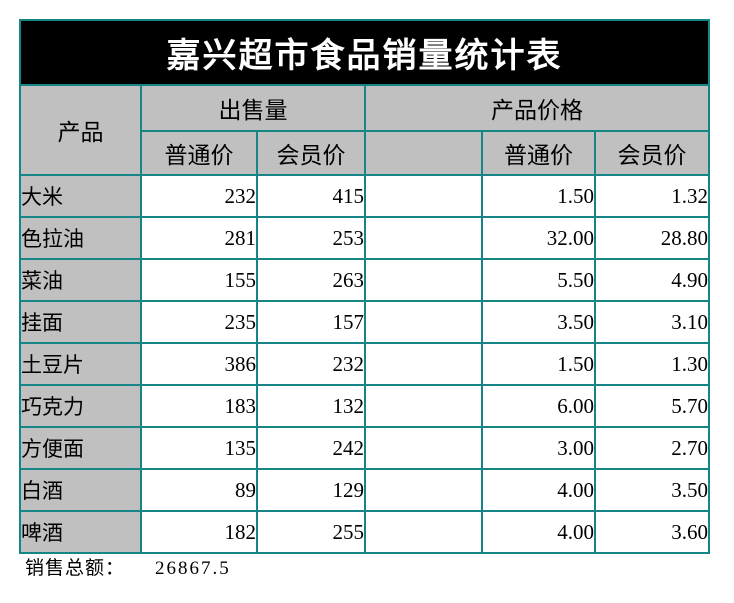 The image size is (734, 603). I want to click on price-normal-cell: 32.00, so click(538, 238).